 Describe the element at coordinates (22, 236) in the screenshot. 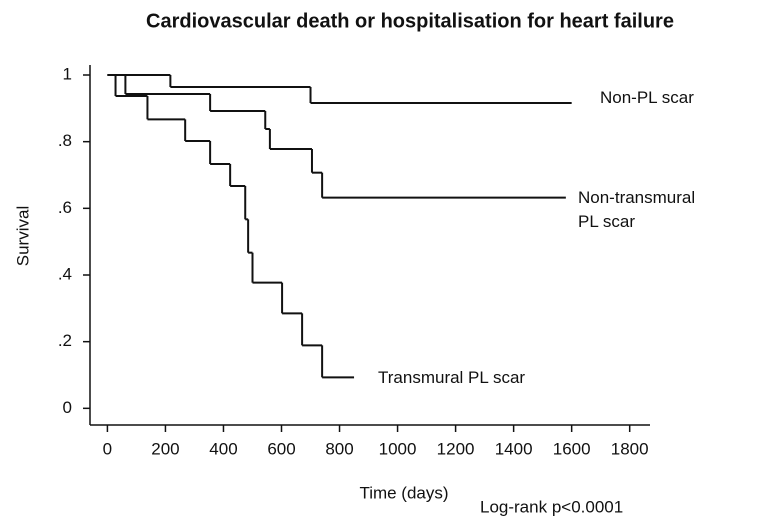

I see `y-axis-label: Survival` at that location.